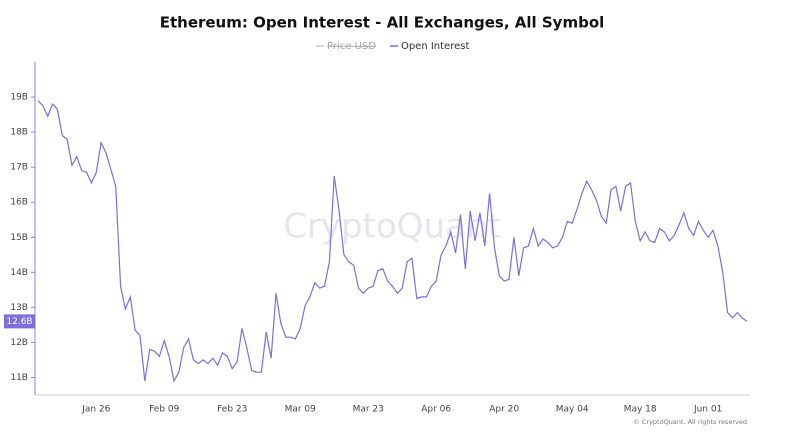  I want to click on x-tick-label: Feb 09, so click(164, 410).